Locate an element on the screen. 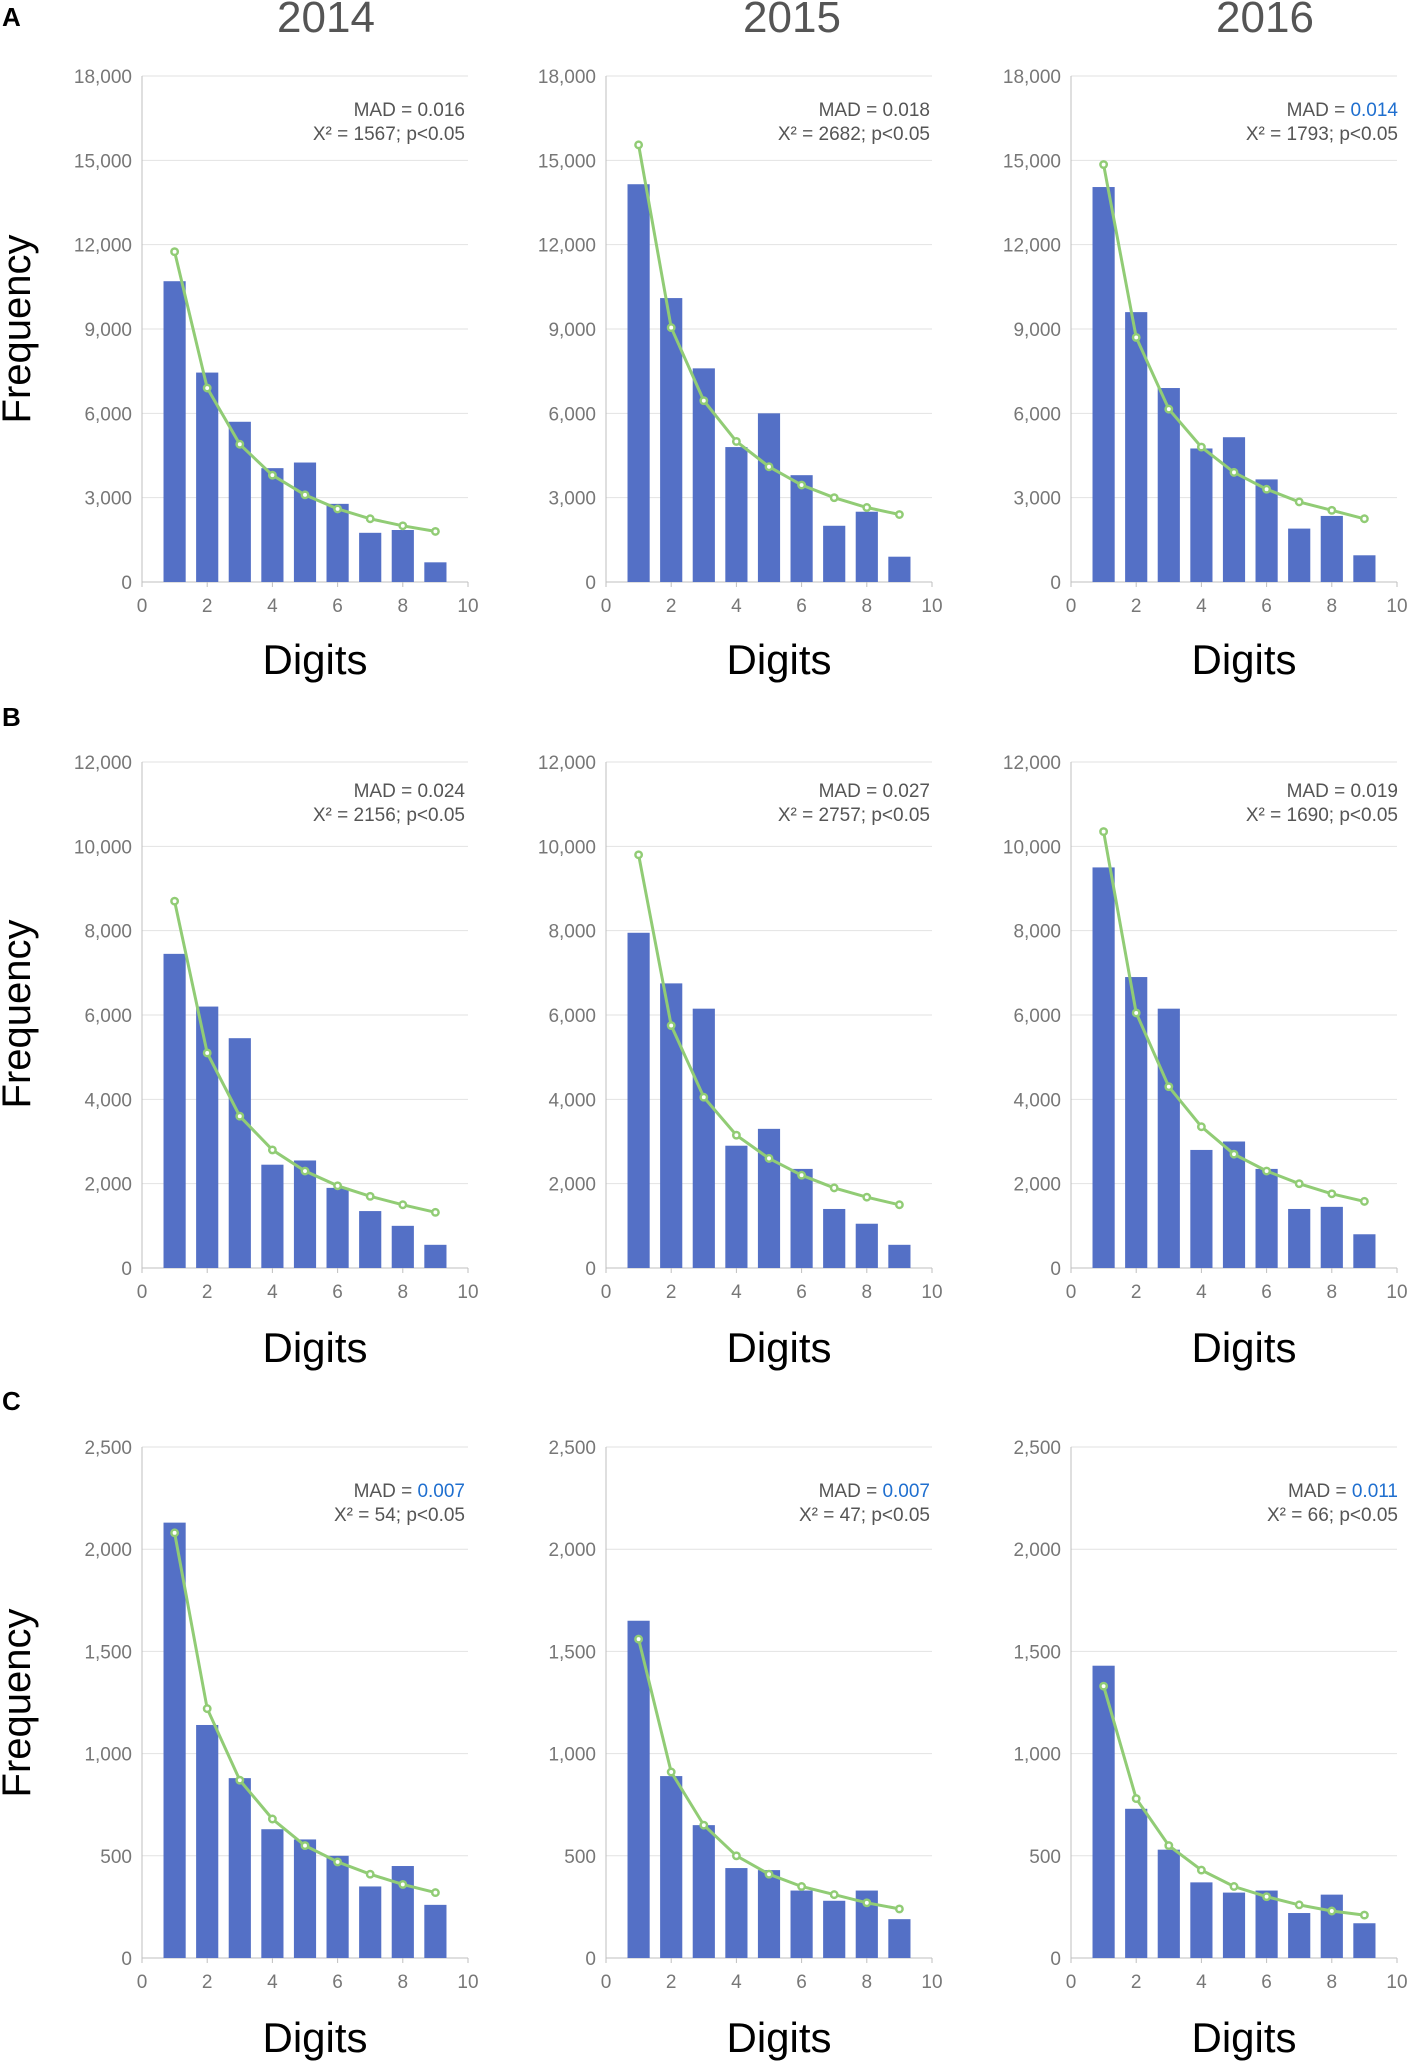  y-tick-label: 15,000 is located at coordinates (1032, 161).